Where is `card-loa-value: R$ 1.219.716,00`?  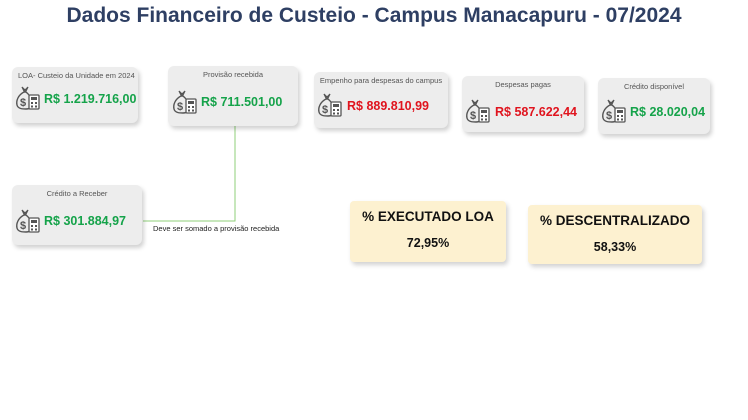
card-loa-value: R$ 1.219.716,00 is located at coordinates (90, 99).